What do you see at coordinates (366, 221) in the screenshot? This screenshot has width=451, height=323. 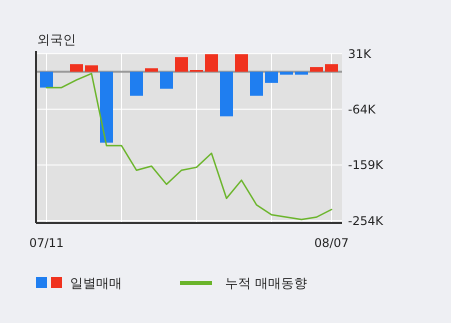 I see `y-tick-label: -254K` at bounding box center [366, 221].